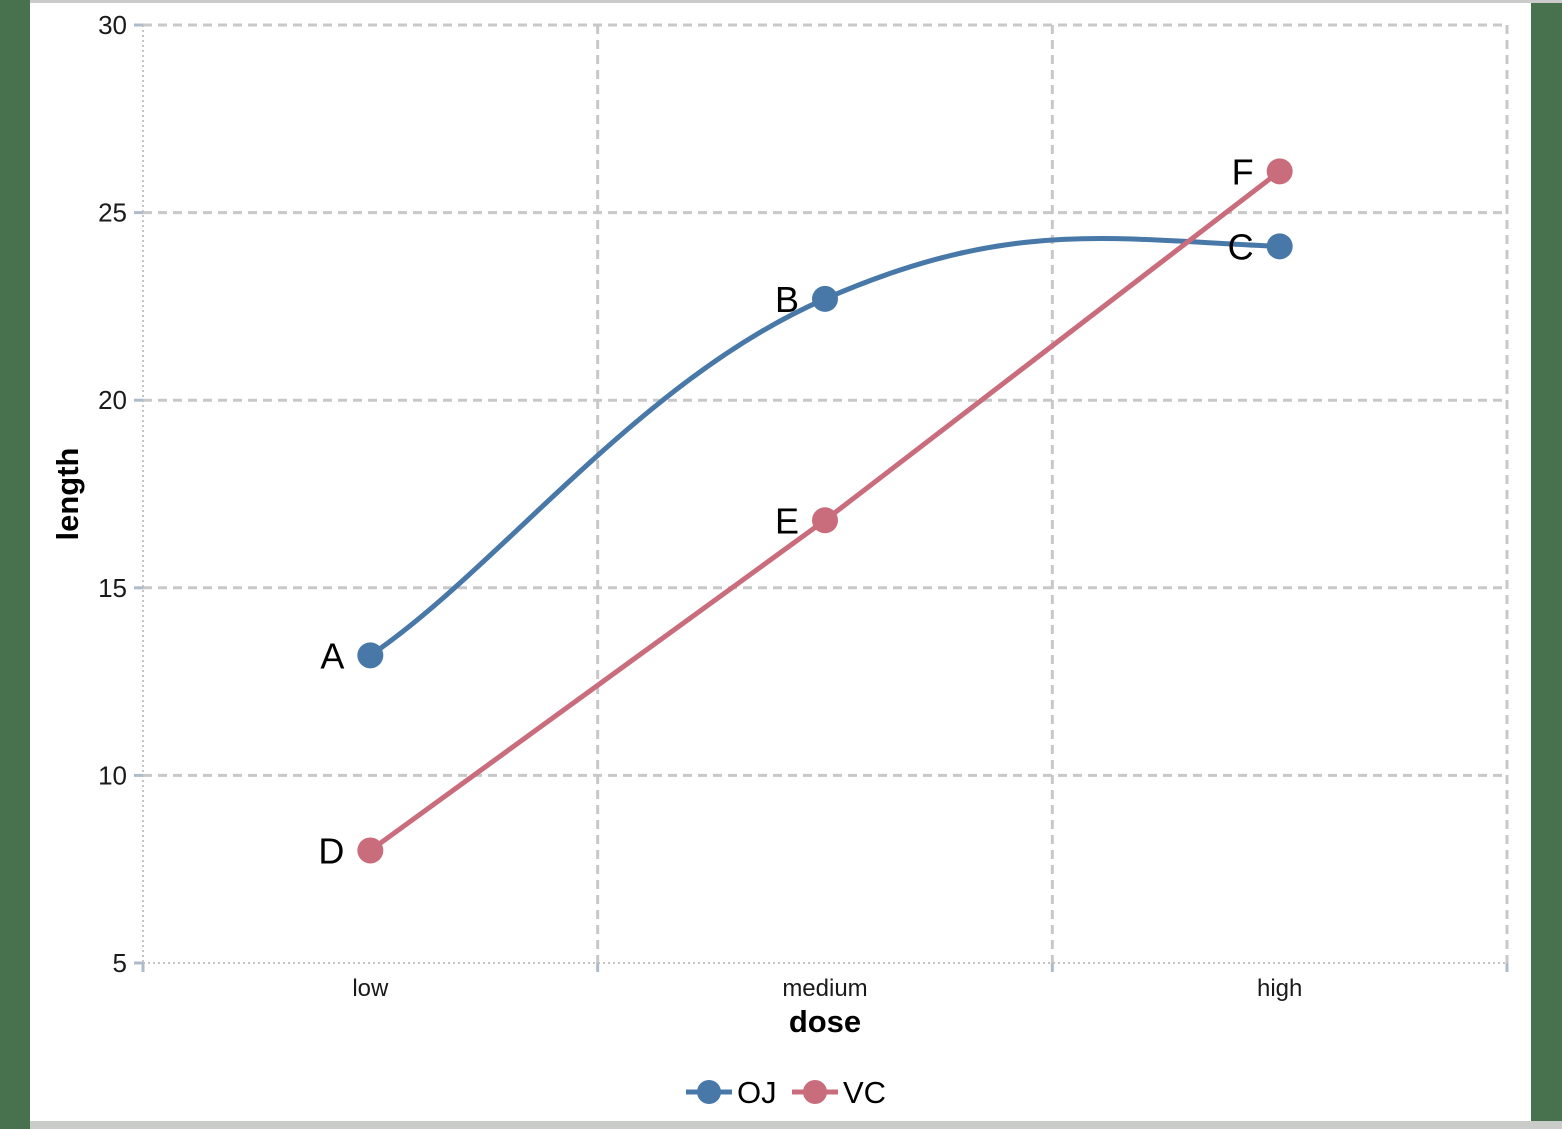 The image size is (1562, 1129). Describe the element at coordinates (815, 1092) in the screenshot. I see `legend-marker-vc` at that location.